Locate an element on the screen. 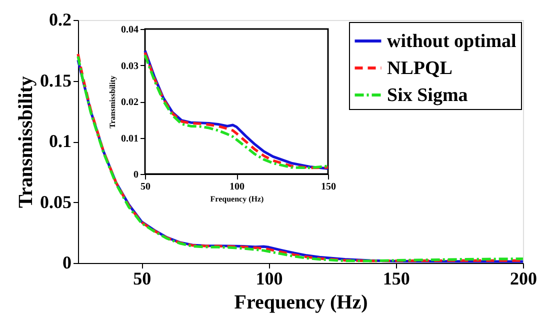 Image resolution: width=550 pixels, height=329 pixels. y-tick-label: 0.15 is located at coordinates (56, 80).